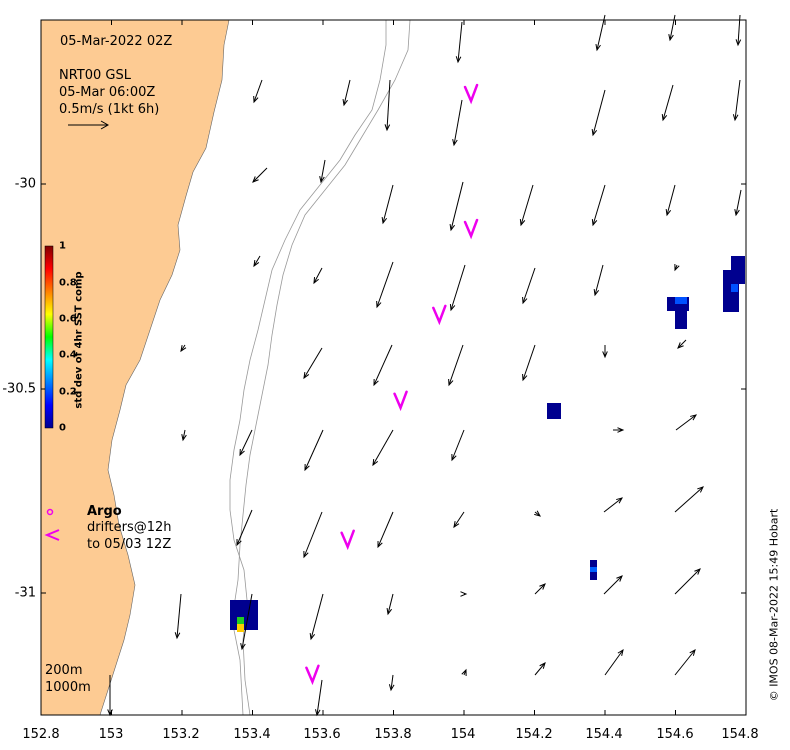  Describe the element at coordinates (675, 734) in the screenshot. I see `x-tick-label: 154.6` at that location.